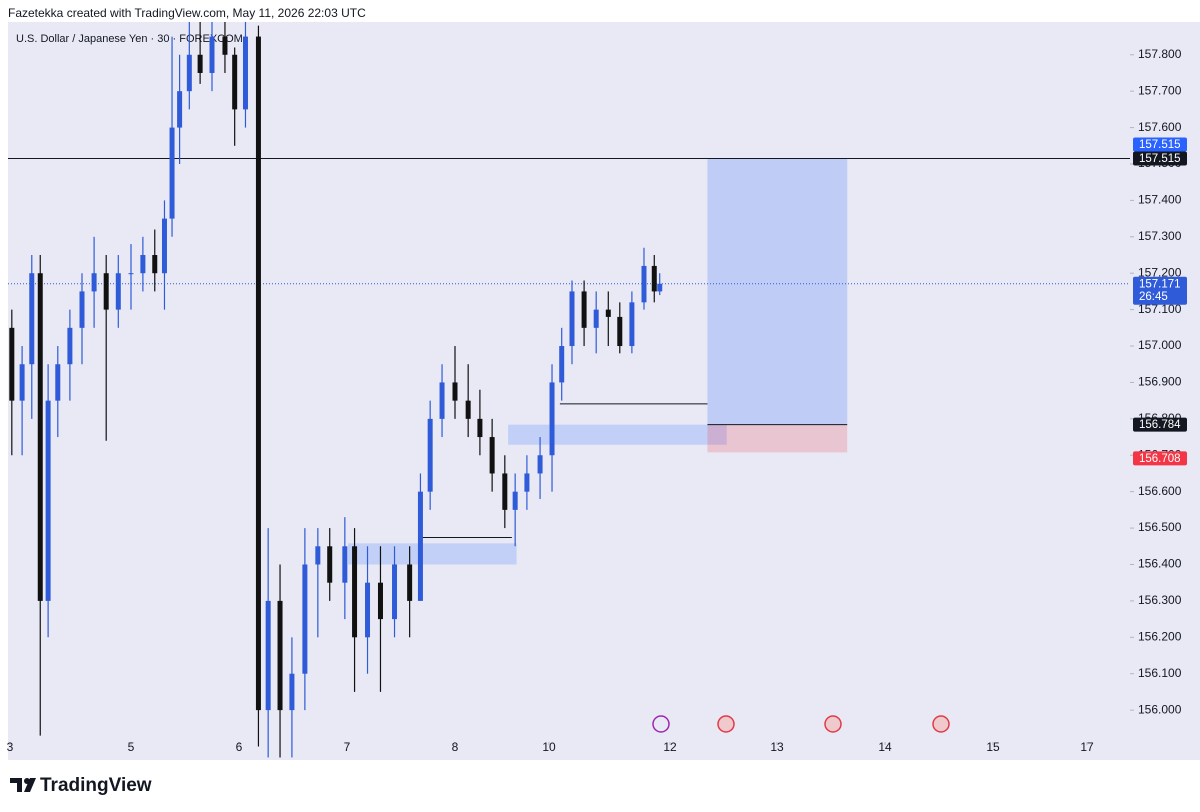  I want to click on x-tick-label: 15, so click(993, 747).